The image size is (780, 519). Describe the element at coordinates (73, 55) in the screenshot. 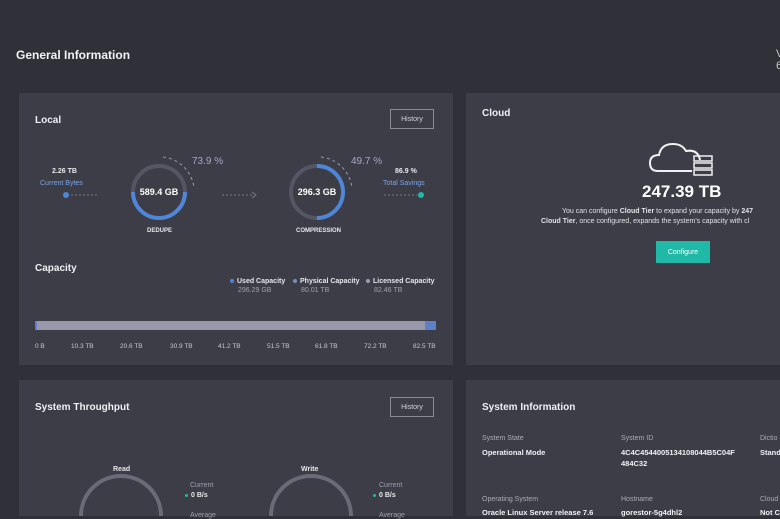

I see `page-title: General Information` at that location.